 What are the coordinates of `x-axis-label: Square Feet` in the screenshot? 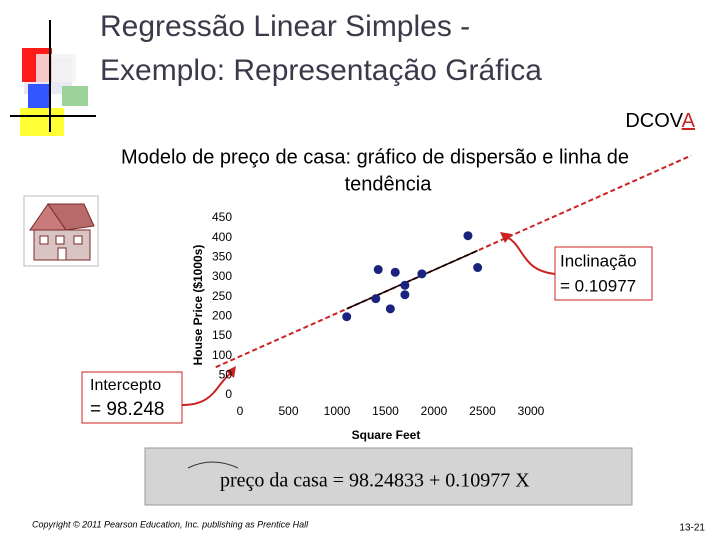 It's located at (386, 435).